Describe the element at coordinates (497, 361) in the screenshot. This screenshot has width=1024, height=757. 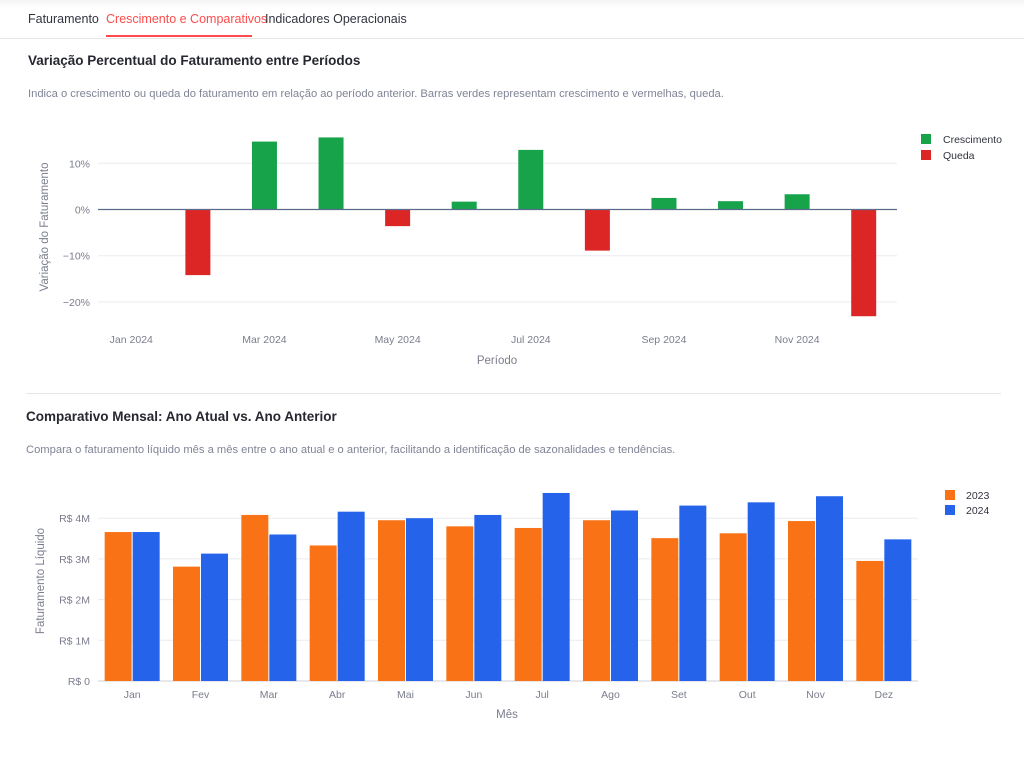
I see `x-axis-title: Período` at that location.